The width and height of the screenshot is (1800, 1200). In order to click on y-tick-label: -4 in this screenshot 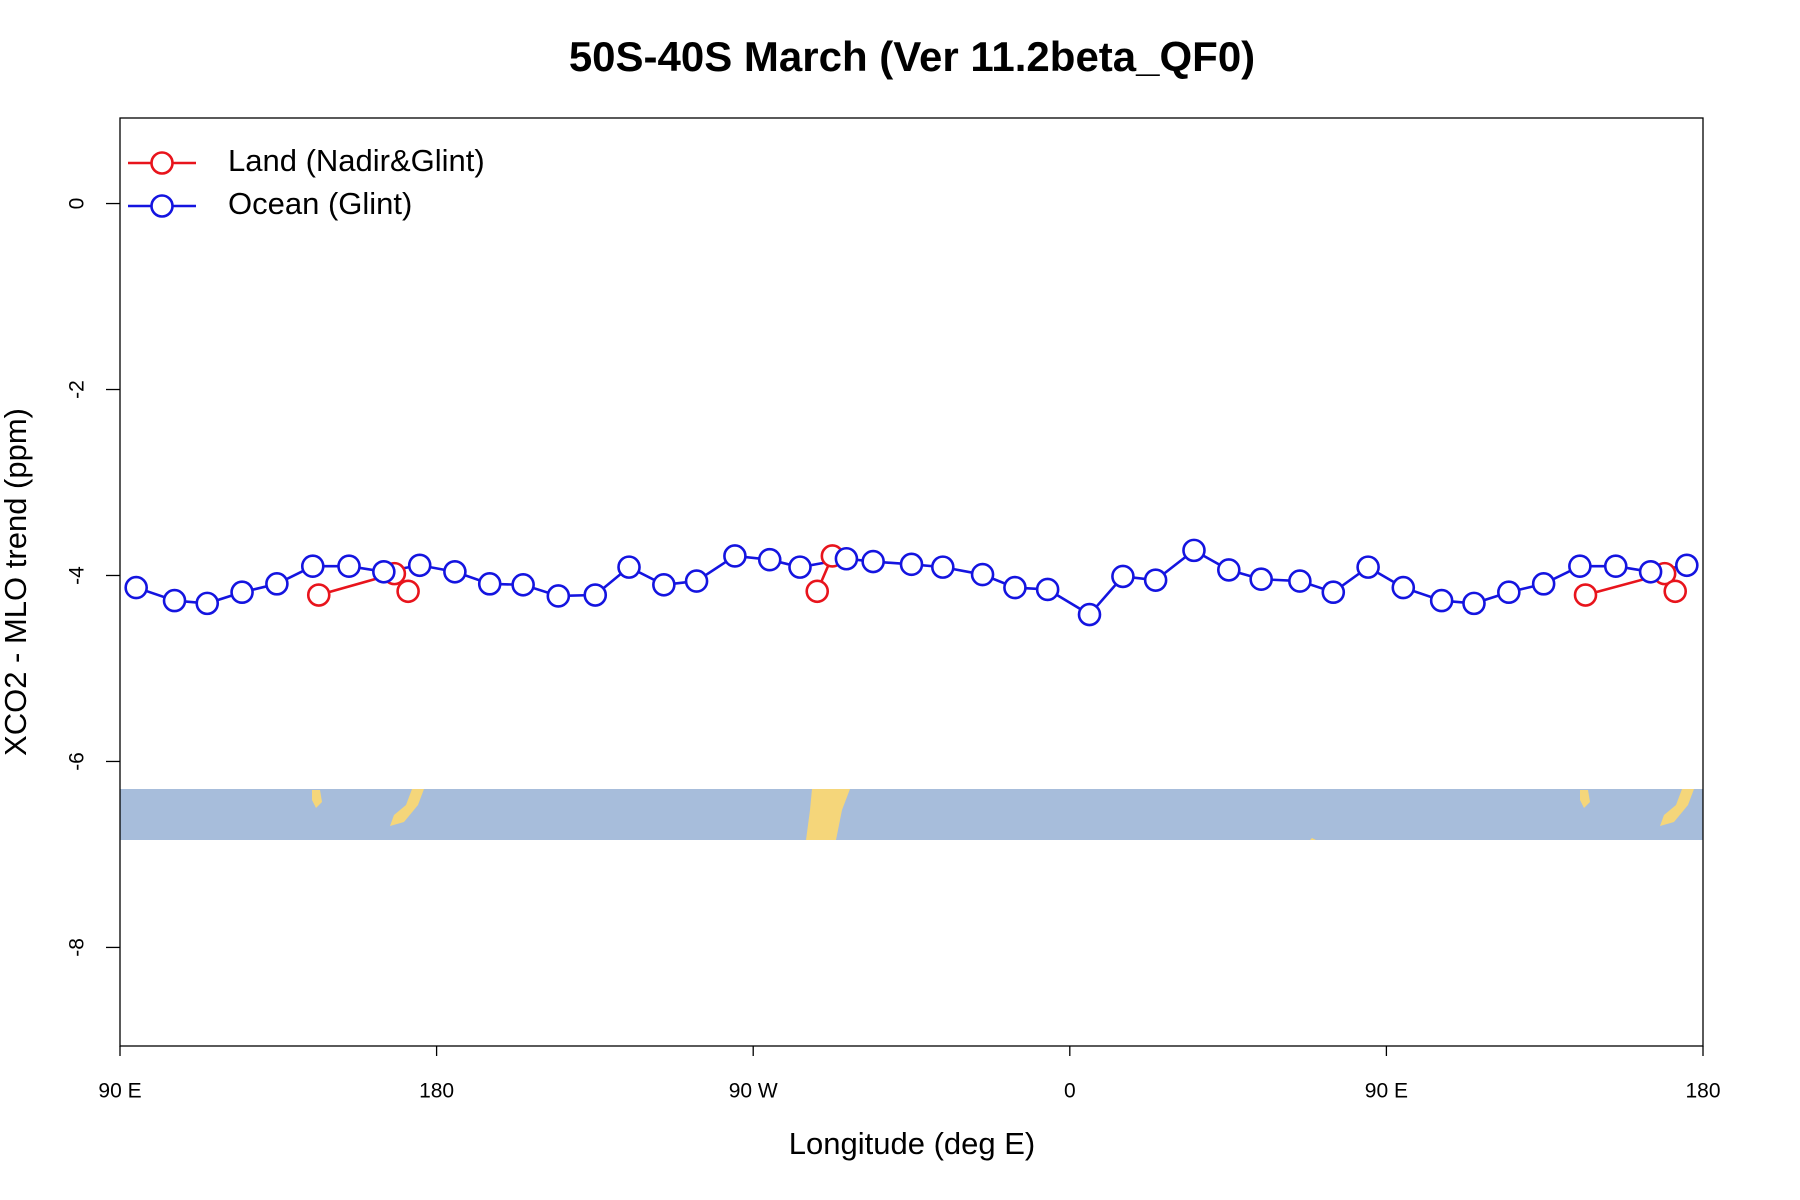, I will do `click(77, 575)`.